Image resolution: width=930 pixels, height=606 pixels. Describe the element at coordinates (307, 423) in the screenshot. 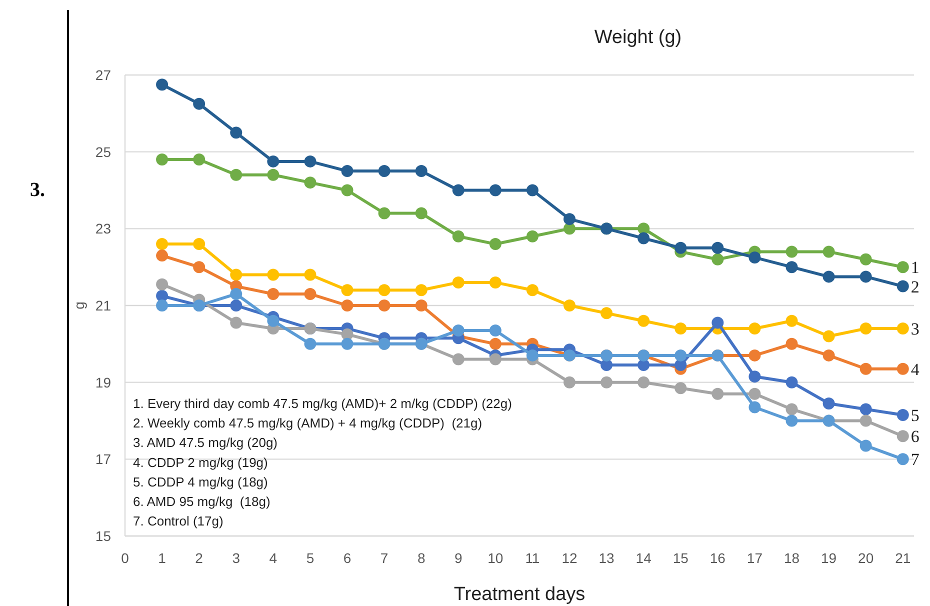

I see `annotation: 2. Weekly comb 47.5 mg/kg (AMD) + 4 mg/kg (CDDP) (21g)` at that location.